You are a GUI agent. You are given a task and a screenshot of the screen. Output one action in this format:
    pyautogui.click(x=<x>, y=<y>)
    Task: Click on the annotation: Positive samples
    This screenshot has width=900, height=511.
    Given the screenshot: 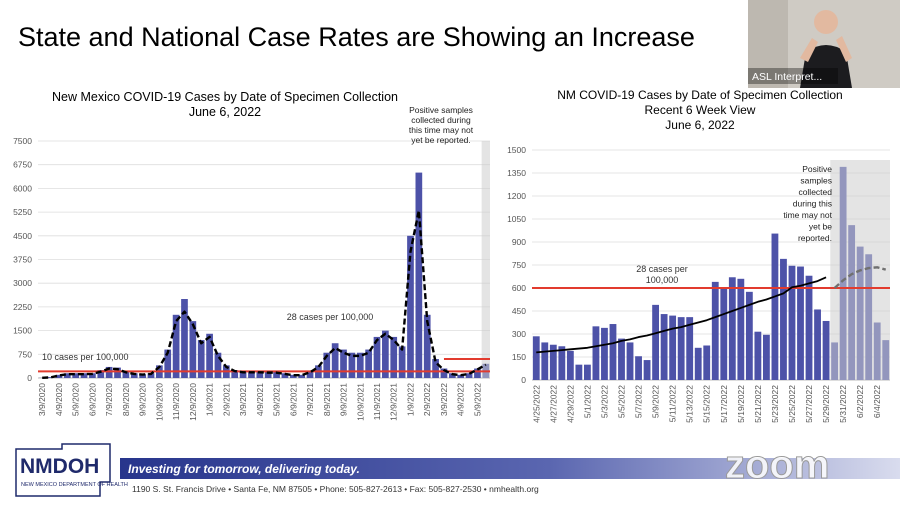 What is the action you would take?
    pyautogui.click(x=441, y=110)
    